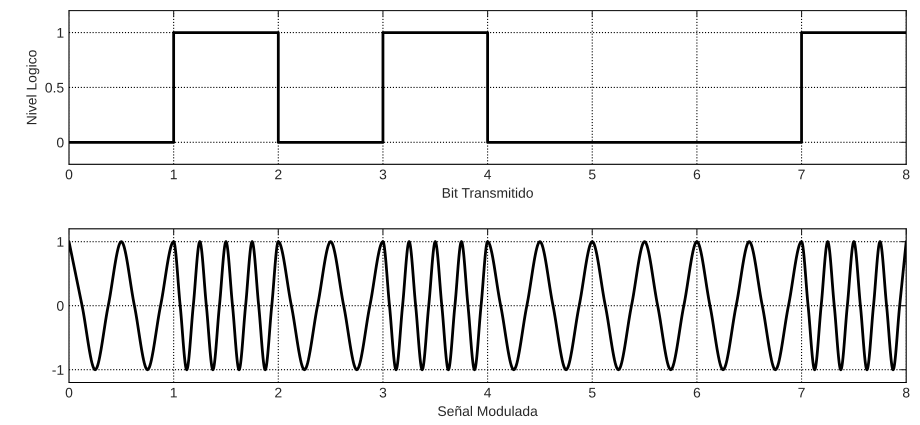 The height and width of the screenshot is (425, 920). I want to click on y-tick-label: 0.5, so click(54, 87).